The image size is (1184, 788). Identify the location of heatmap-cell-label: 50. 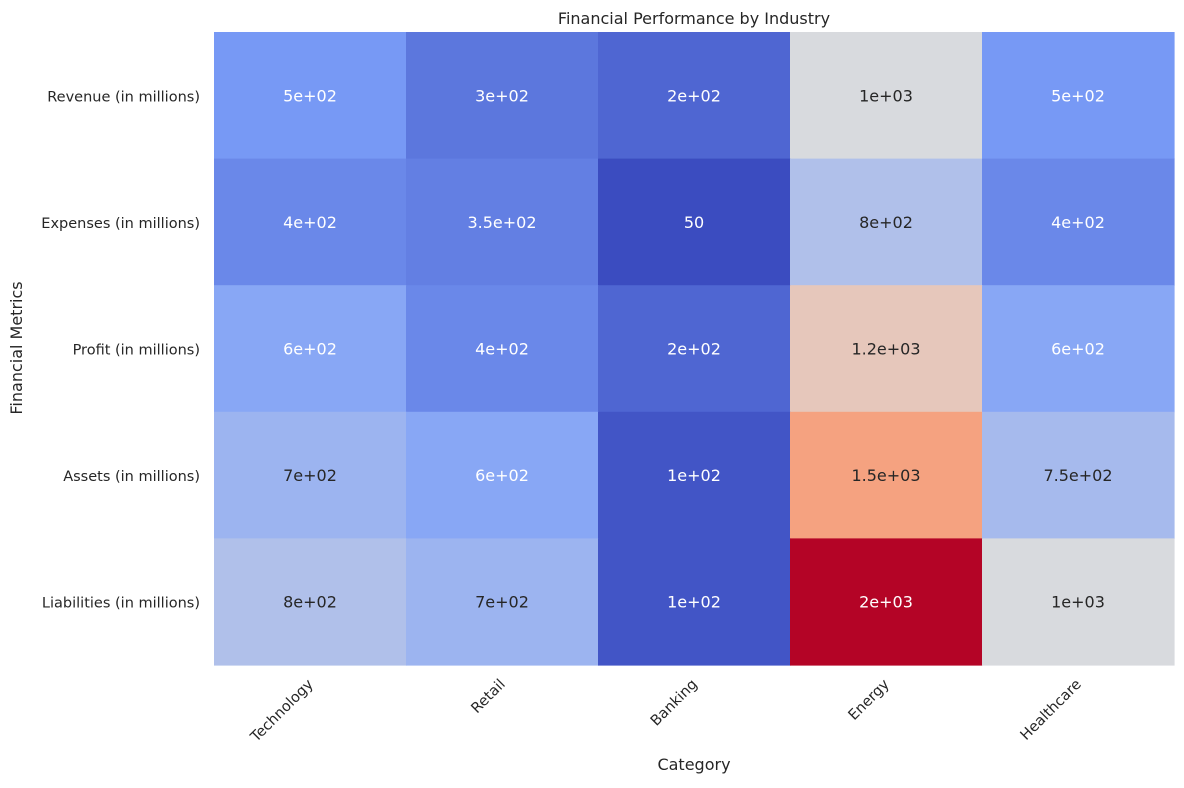
(694, 222).